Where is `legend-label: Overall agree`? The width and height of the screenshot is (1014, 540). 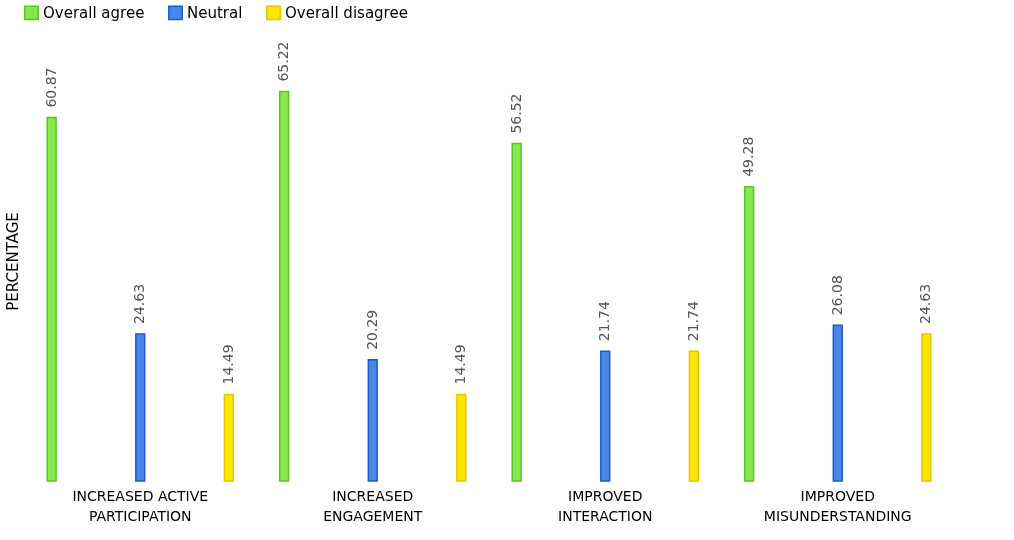 legend-label: Overall agree is located at coordinates (94, 12).